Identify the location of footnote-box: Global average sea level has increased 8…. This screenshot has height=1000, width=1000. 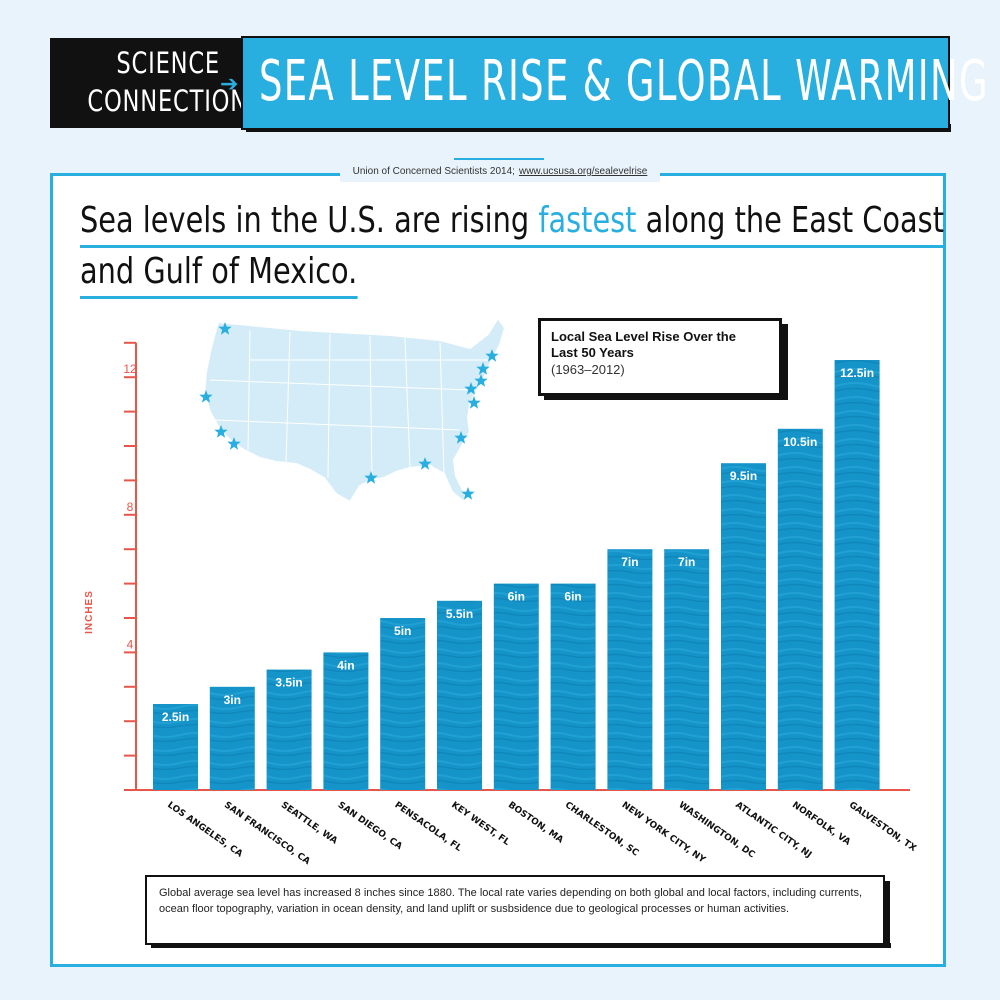
(515, 910).